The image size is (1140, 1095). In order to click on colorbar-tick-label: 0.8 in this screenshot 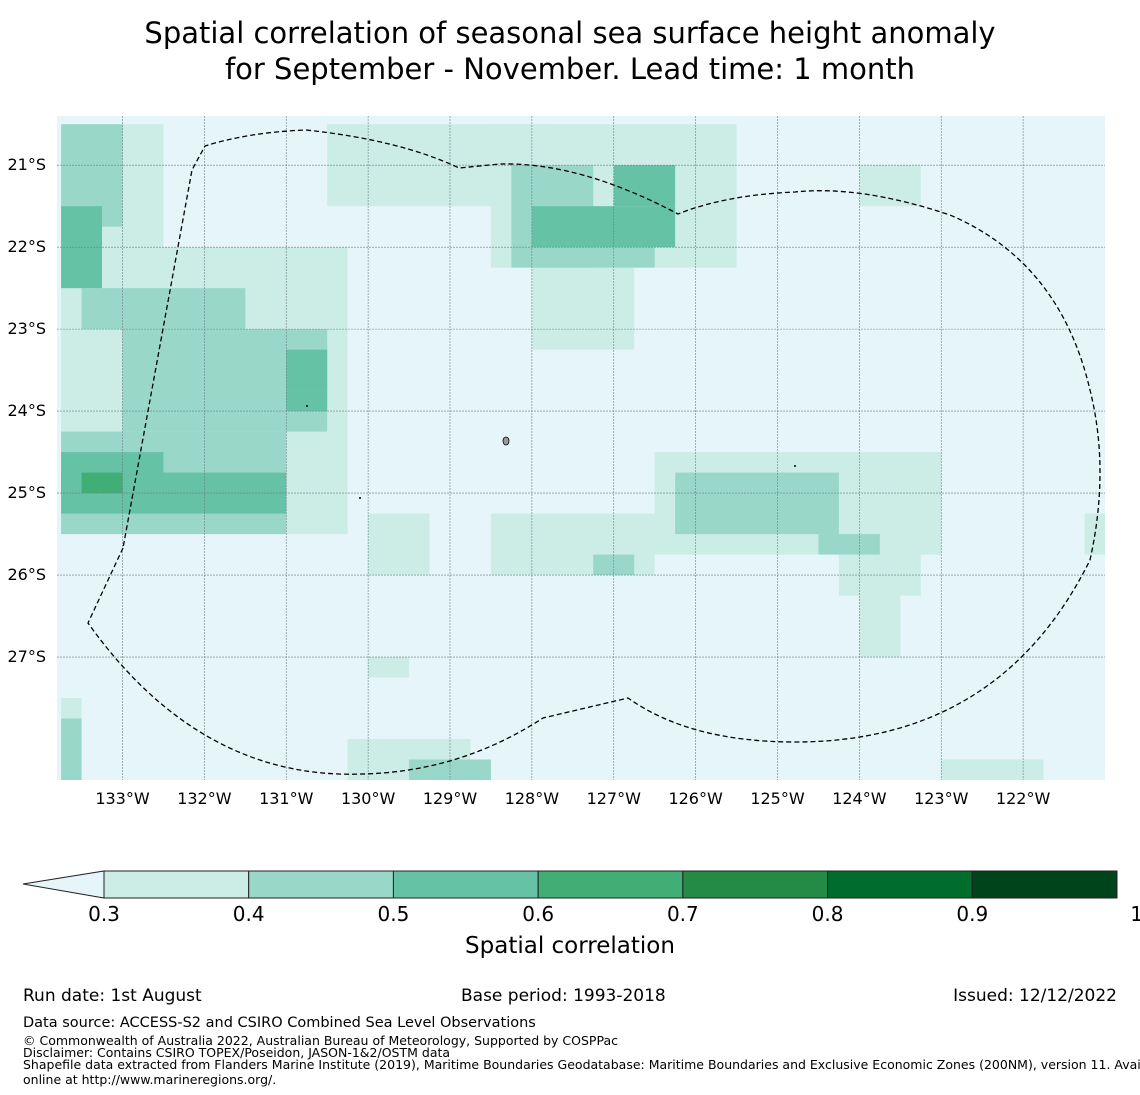, I will do `click(827, 914)`.